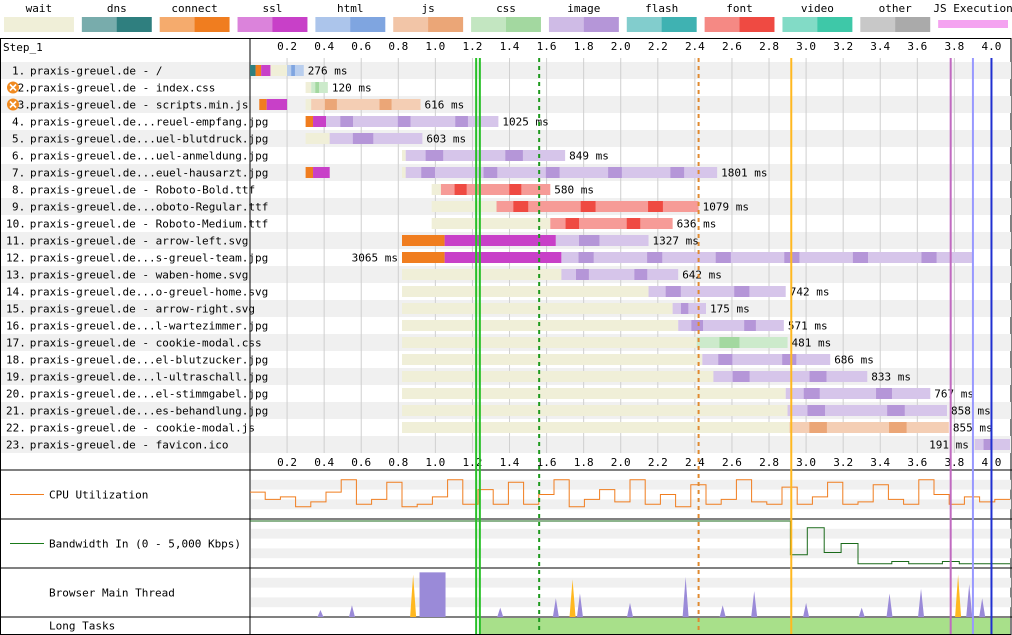 The image size is (1012, 635). I want to click on tick-bottom-7: 1.6, so click(547, 462).